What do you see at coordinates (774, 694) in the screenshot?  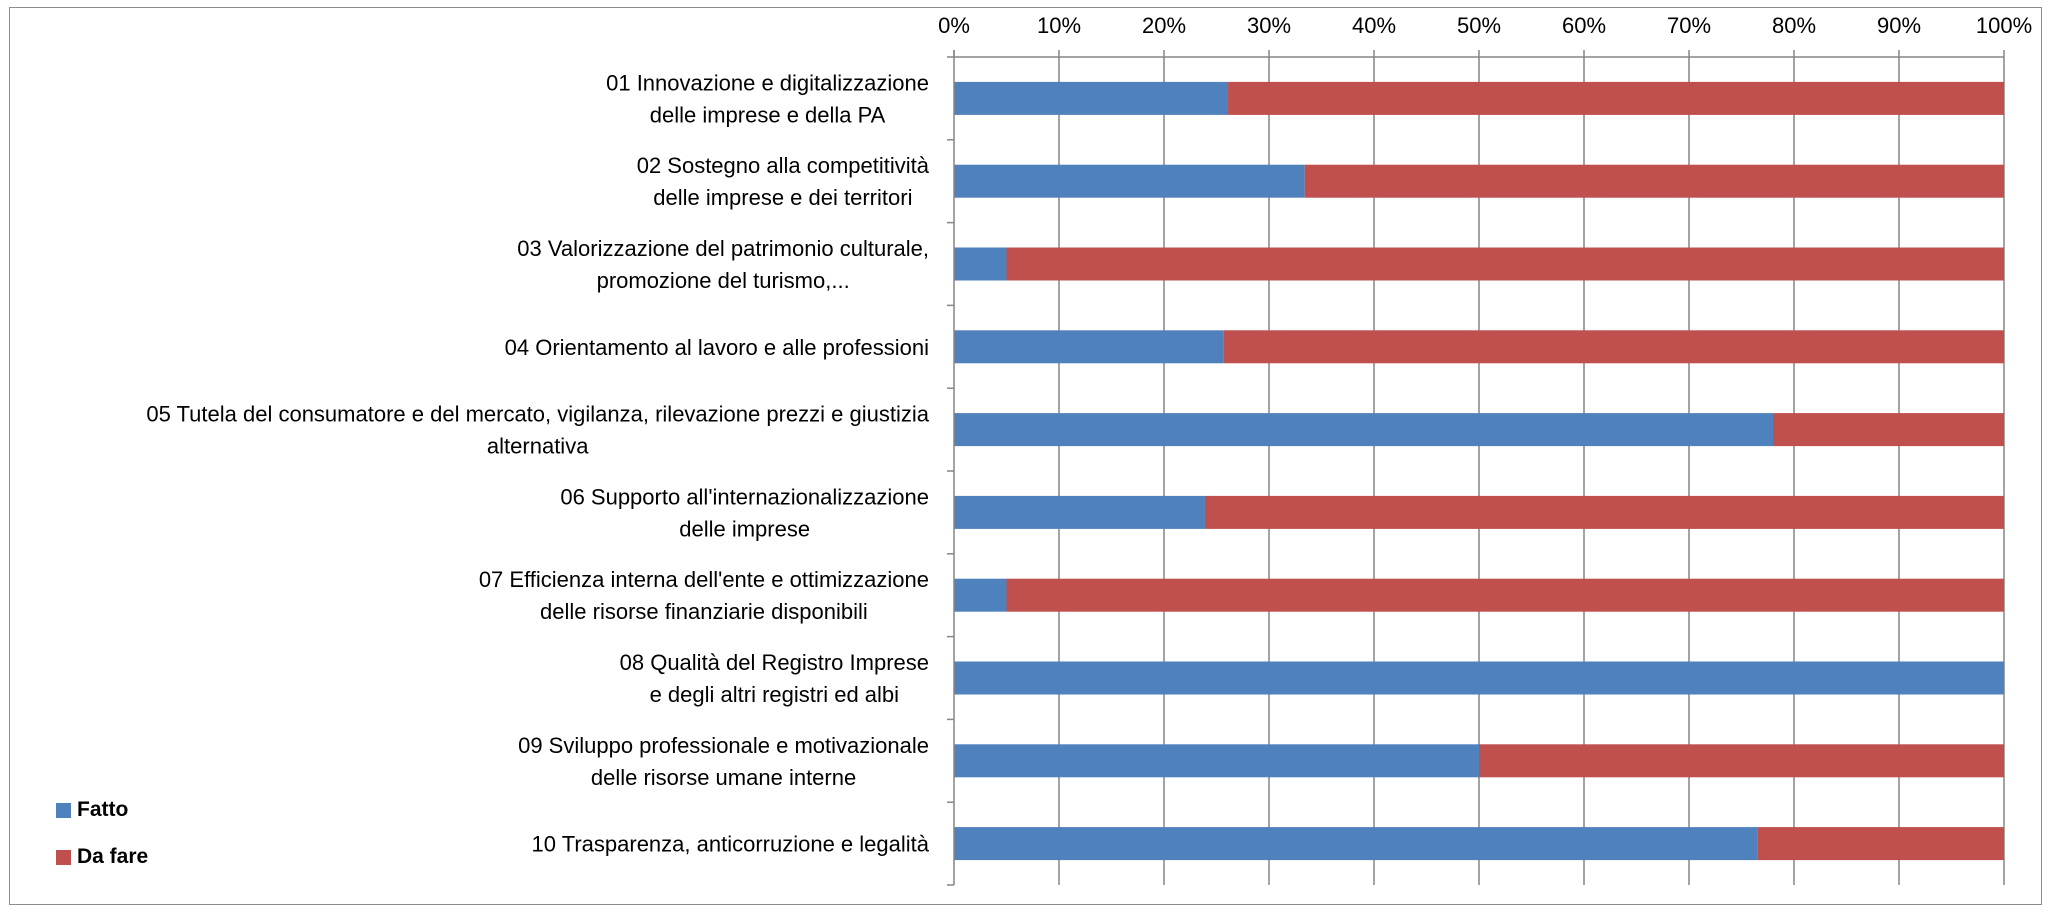 I see `category-label-line: e degli altri registri ed albi` at bounding box center [774, 694].